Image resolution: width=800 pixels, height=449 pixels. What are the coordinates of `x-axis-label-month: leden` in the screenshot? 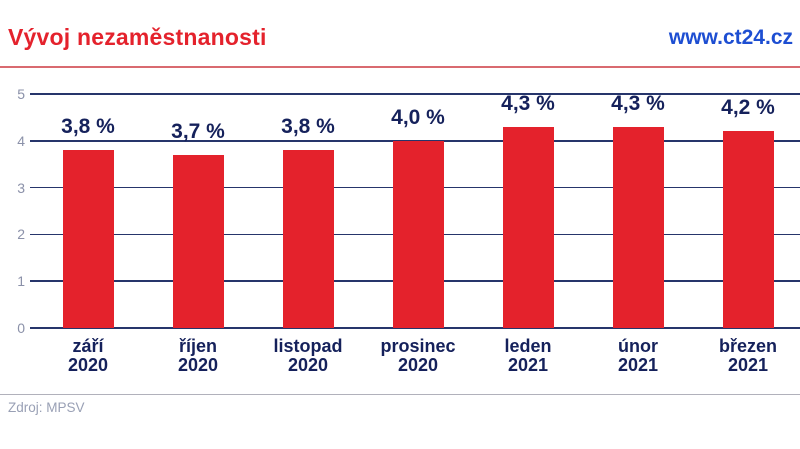 It's located at (528, 346).